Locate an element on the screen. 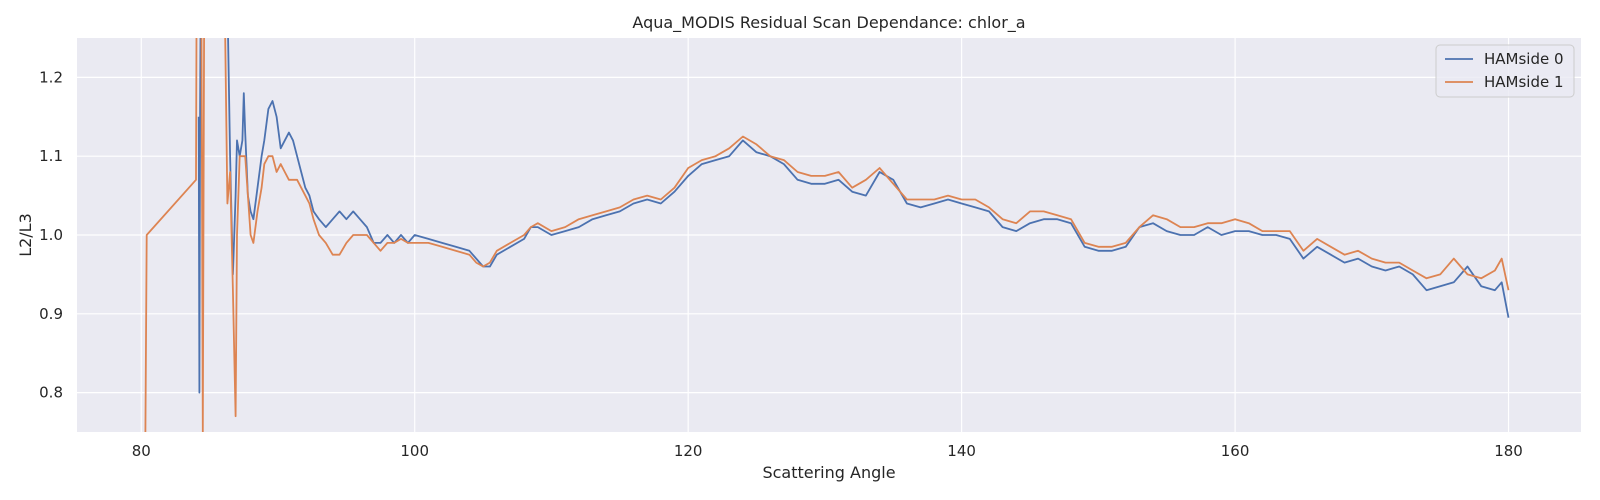 Image resolution: width=1600 pixels, height=500 pixels. x-tick-label: 180 is located at coordinates (1508, 451).